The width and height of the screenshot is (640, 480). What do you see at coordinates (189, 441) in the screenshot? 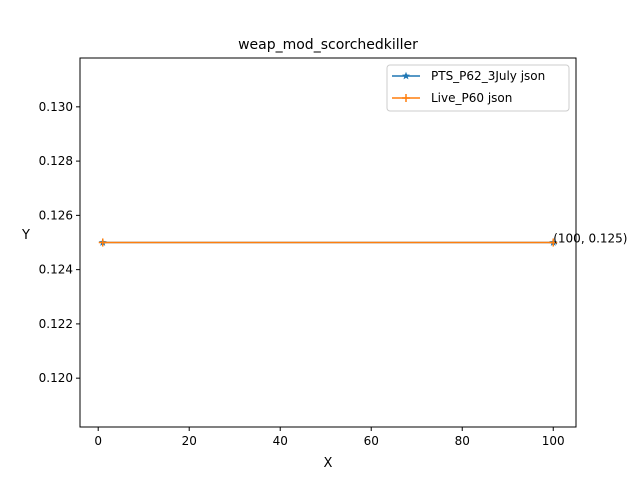
I see `x-tick-label: 20` at bounding box center [189, 441].